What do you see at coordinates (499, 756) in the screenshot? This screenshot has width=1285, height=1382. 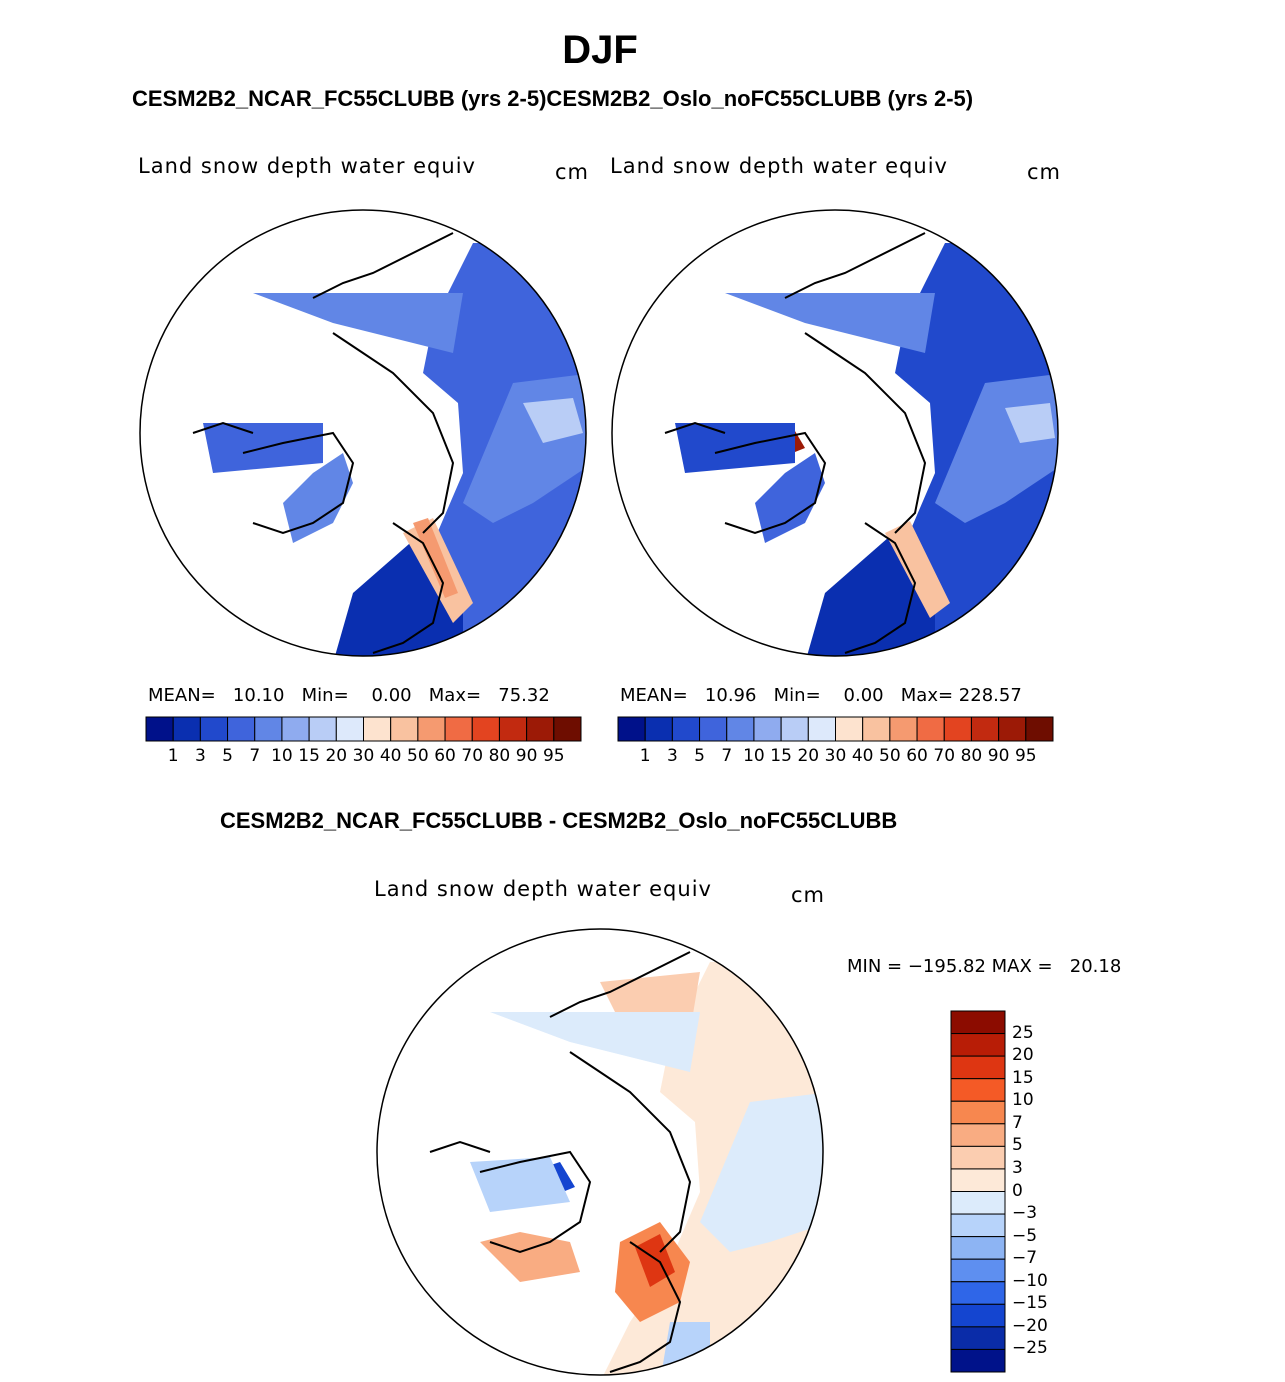 I see `panel1-colorbar-tick: 80` at bounding box center [499, 756].